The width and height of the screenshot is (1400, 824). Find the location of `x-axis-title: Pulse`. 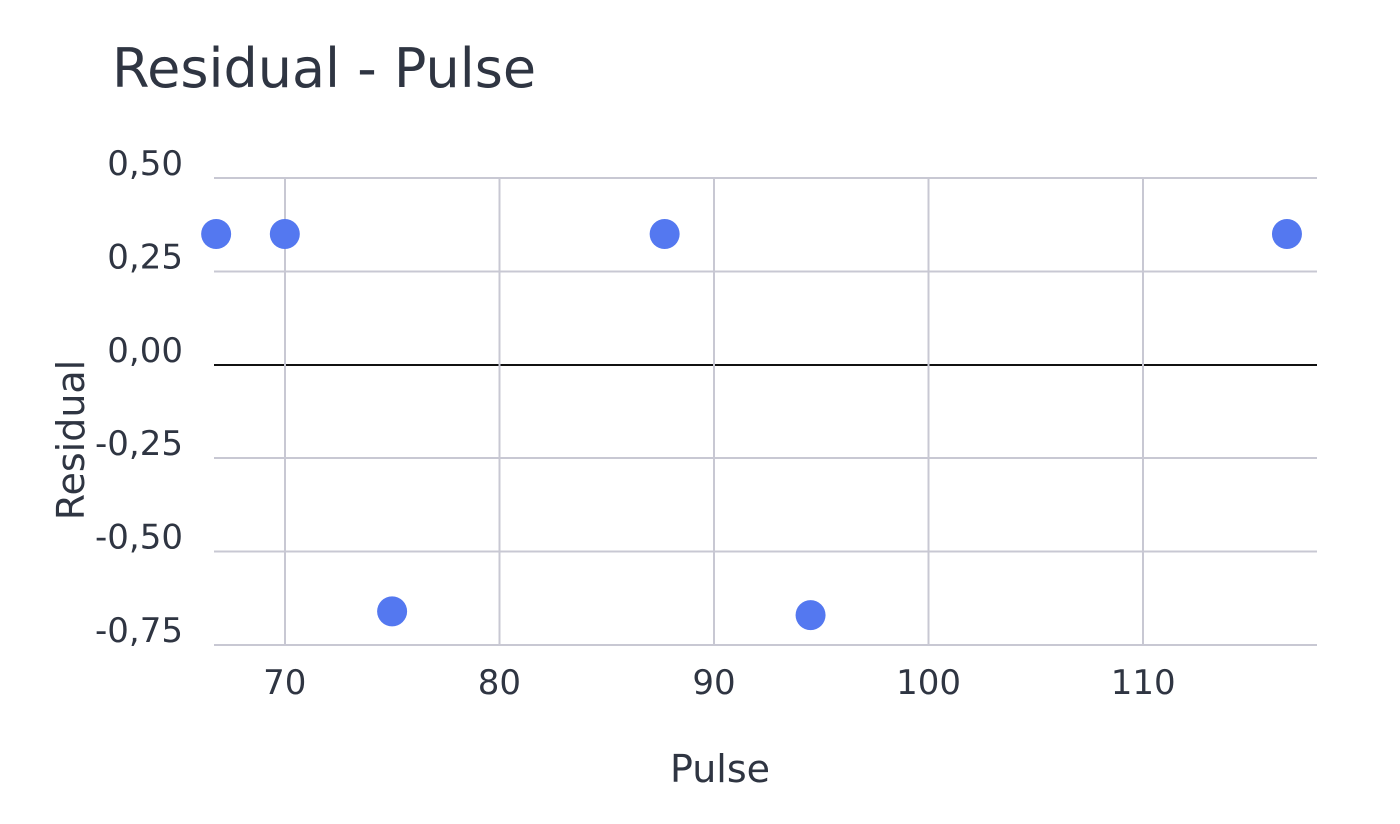

x-axis-title: Pulse is located at coordinates (720, 769).